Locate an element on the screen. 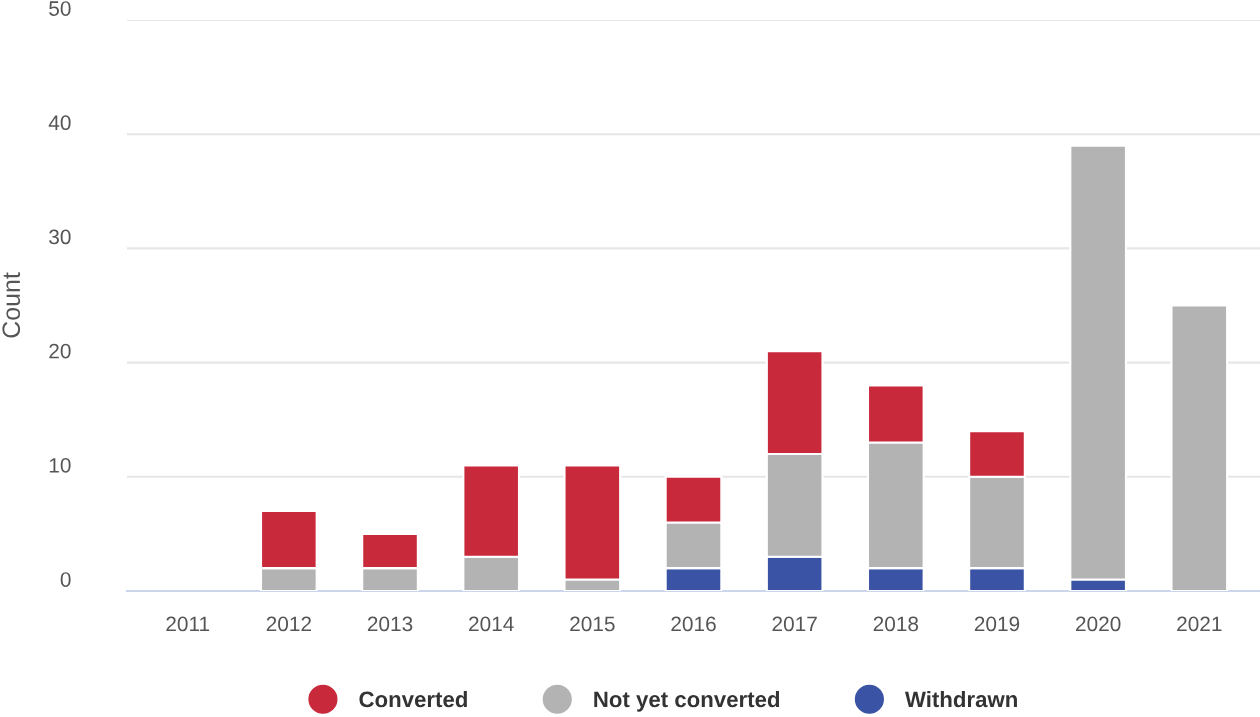 The height and width of the screenshot is (717, 1260). y-tick-label: 20 is located at coordinates (60, 351).